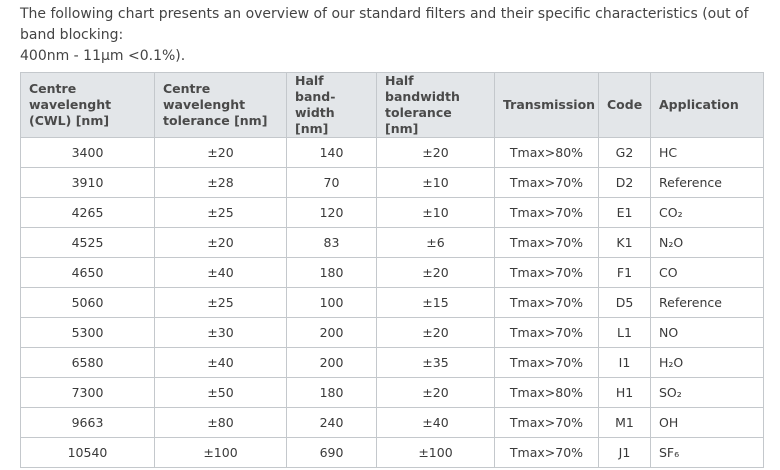 This screenshot has width=780, height=470. Describe the element at coordinates (624, 452) in the screenshot. I see `cell-code: J1` at that location.